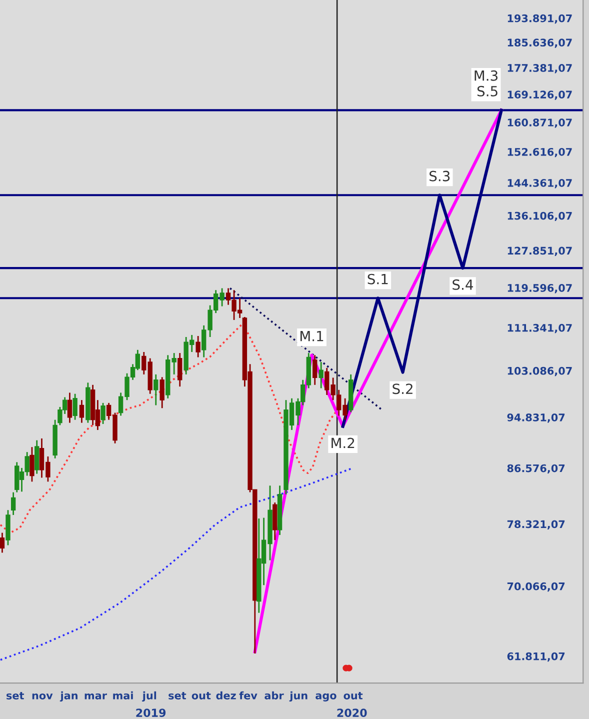 The image size is (589, 719). Describe the element at coordinates (343, 443) in the screenshot. I see `annotation: M.2` at that location.